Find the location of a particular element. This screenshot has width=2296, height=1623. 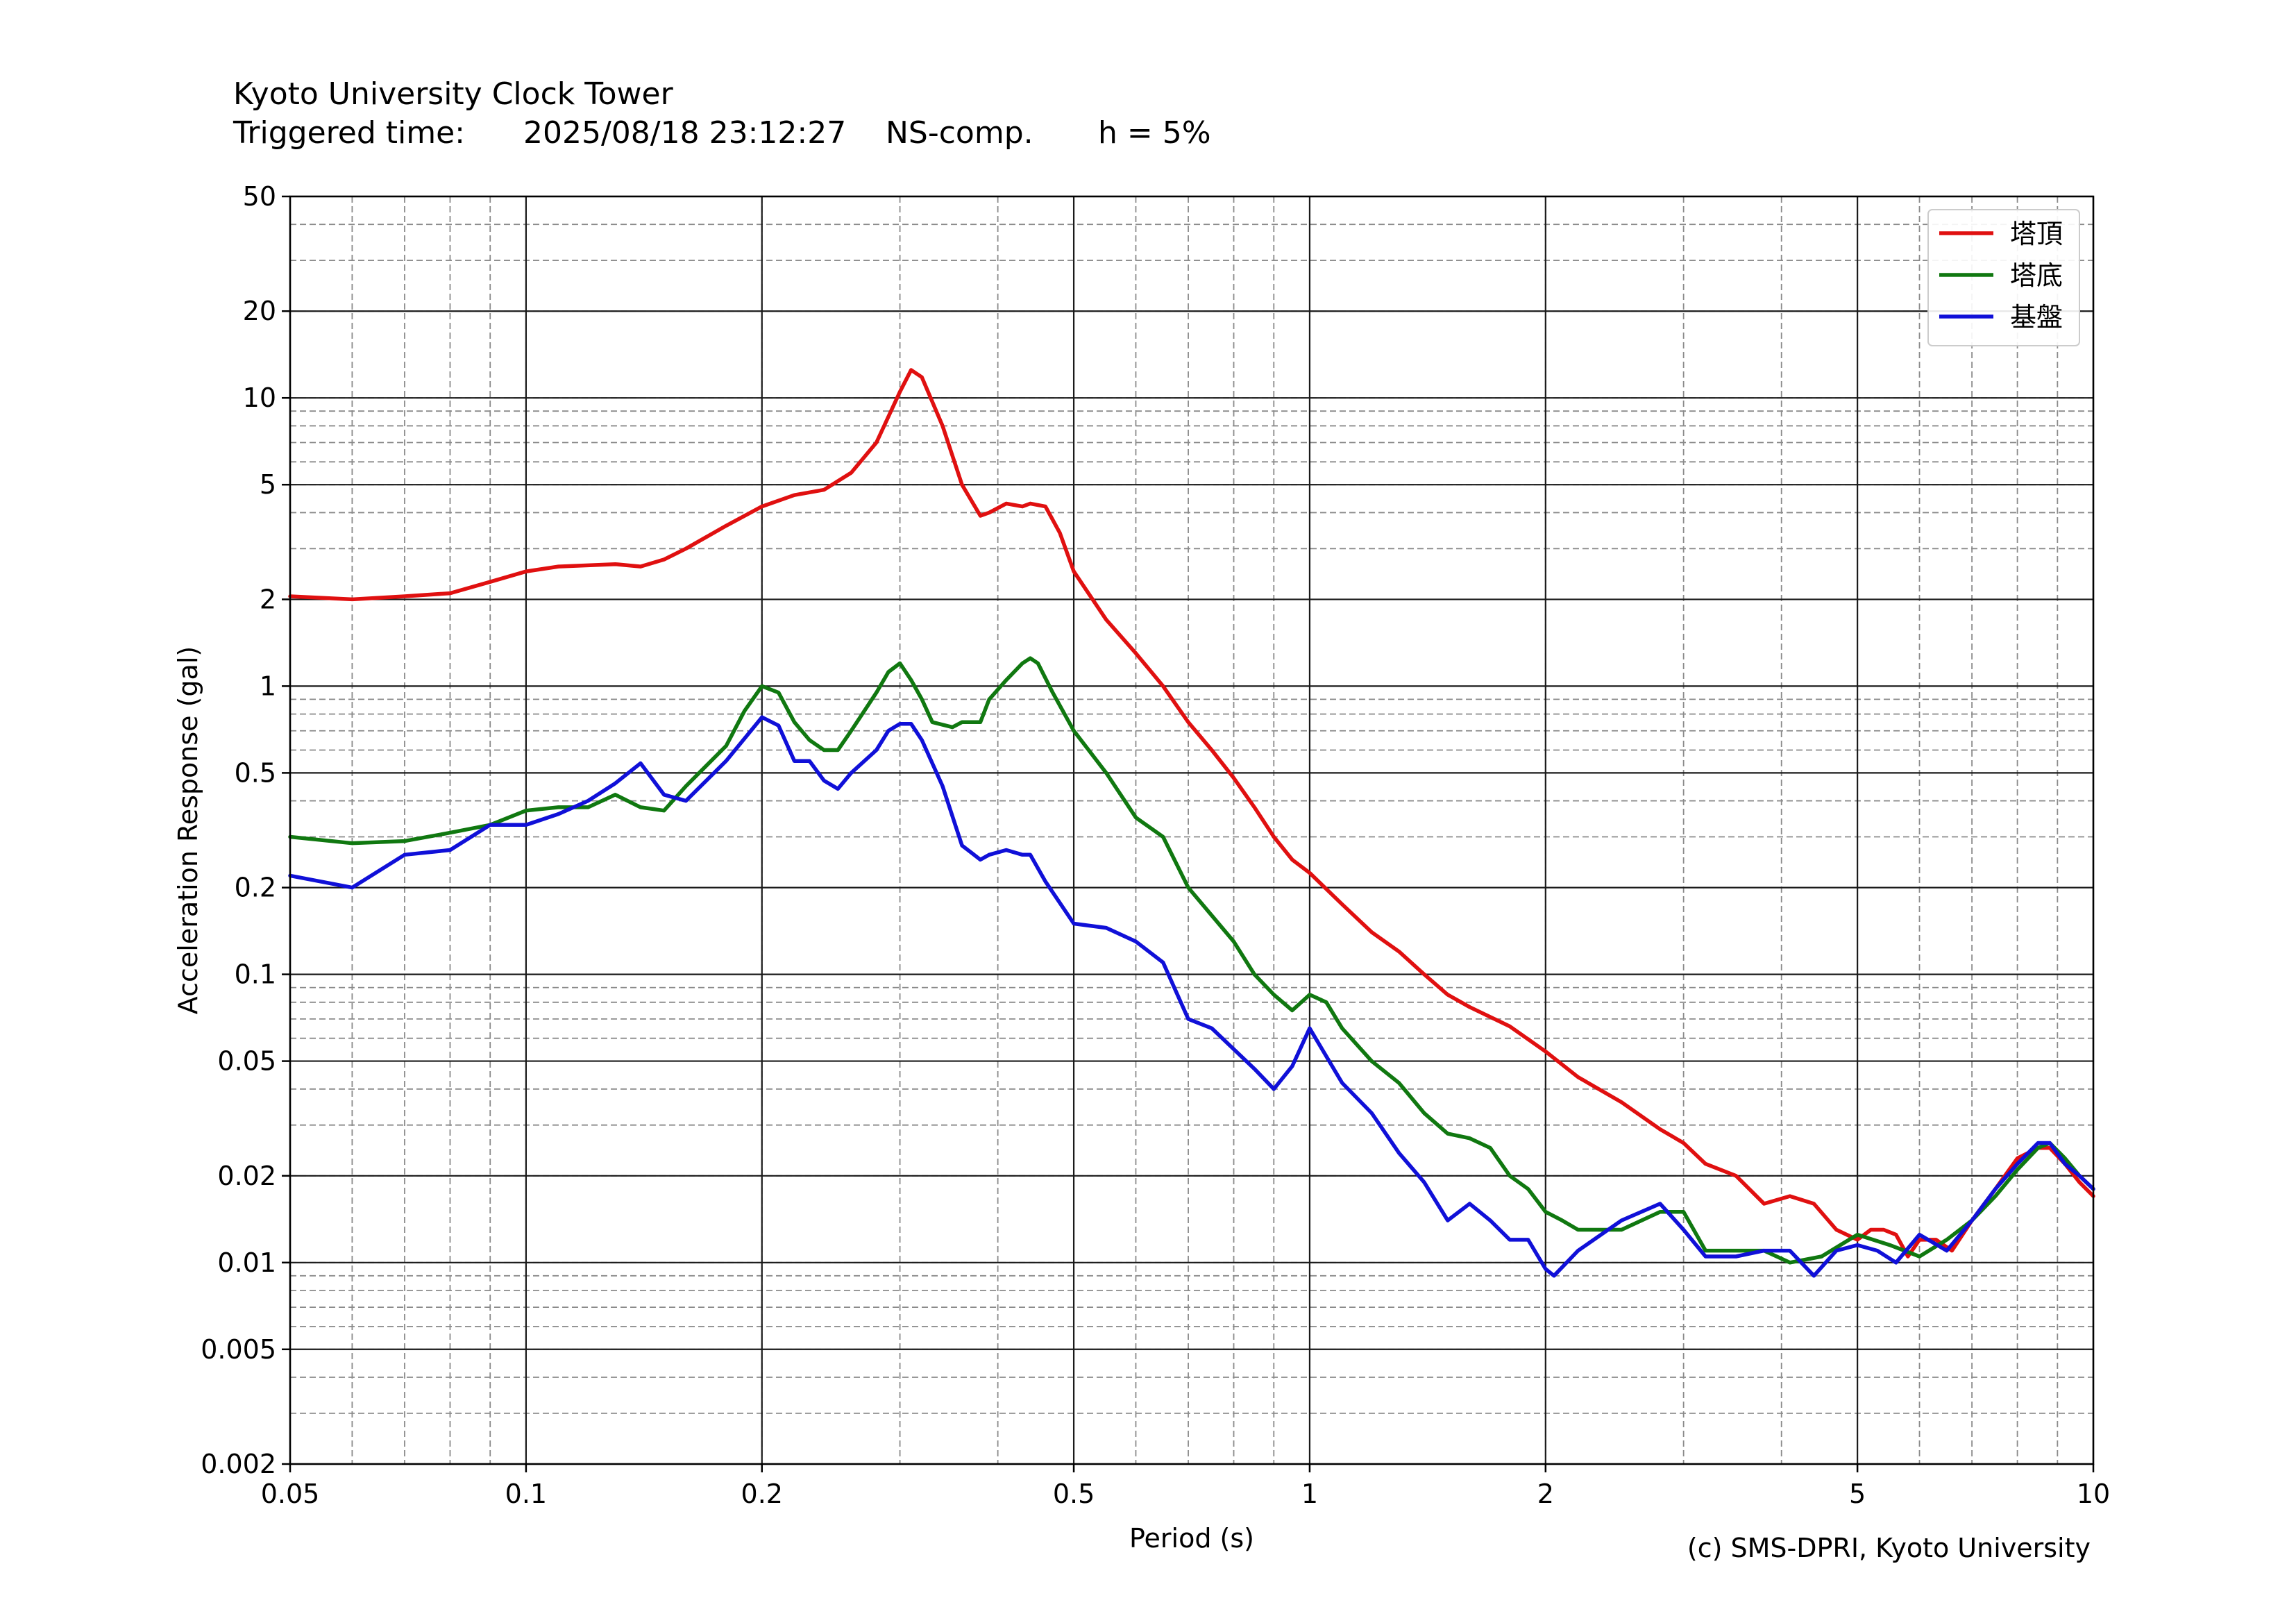

y-tick-label: 1 is located at coordinates (268, 686).